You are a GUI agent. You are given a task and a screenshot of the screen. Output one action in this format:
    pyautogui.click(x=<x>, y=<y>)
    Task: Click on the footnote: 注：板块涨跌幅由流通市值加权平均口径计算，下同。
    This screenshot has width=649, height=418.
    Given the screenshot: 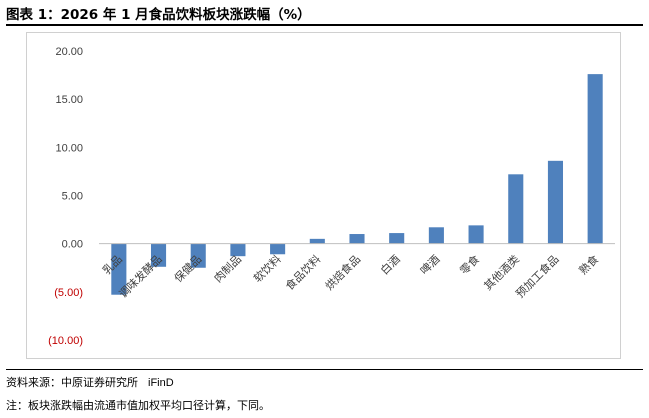 What is the action you would take?
    pyautogui.click(x=138, y=405)
    